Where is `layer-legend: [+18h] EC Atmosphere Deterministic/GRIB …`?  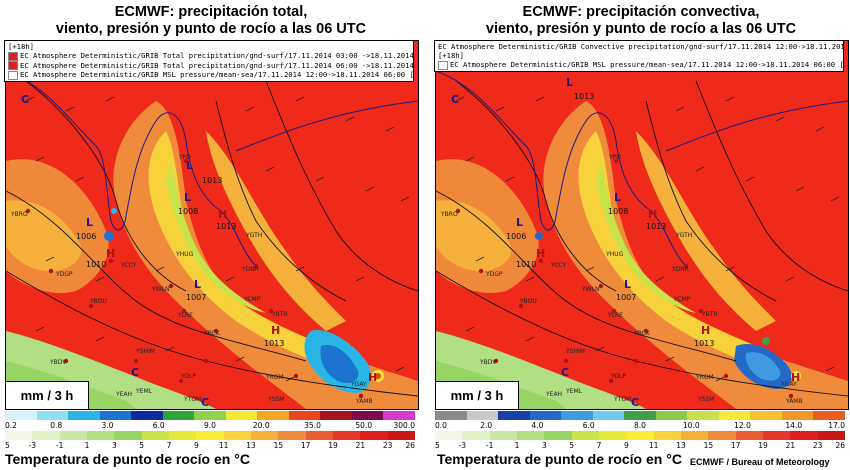 layer-legend: [+18h] EC Atmosphere Deterministic/GRIB … is located at coordinates (209, 61).